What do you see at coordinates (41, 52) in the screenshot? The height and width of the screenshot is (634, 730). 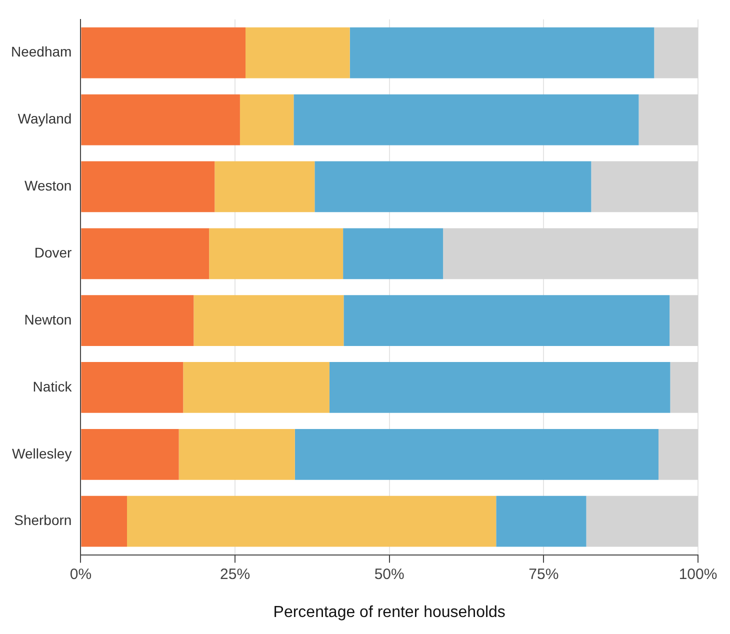 I see `y-tick-label: Needham` at bounding box center [41, 52].